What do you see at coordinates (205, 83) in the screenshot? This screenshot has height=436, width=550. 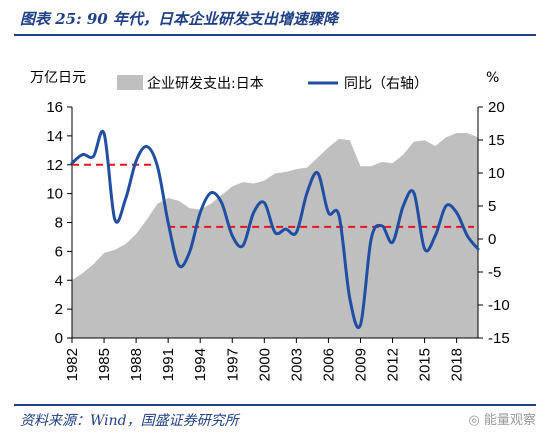 I see `legend-label-area: 企业研发支出:日本` at bounding box center [205, 83].